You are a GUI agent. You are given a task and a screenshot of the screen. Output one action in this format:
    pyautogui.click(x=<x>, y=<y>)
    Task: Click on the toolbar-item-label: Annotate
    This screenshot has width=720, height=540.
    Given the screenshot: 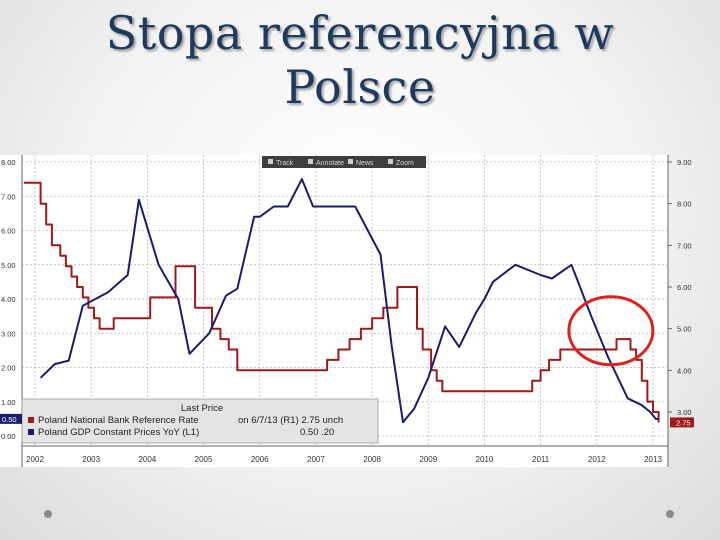 What is the action you would take?
    pyautogui.click(x=330, y=163)
    